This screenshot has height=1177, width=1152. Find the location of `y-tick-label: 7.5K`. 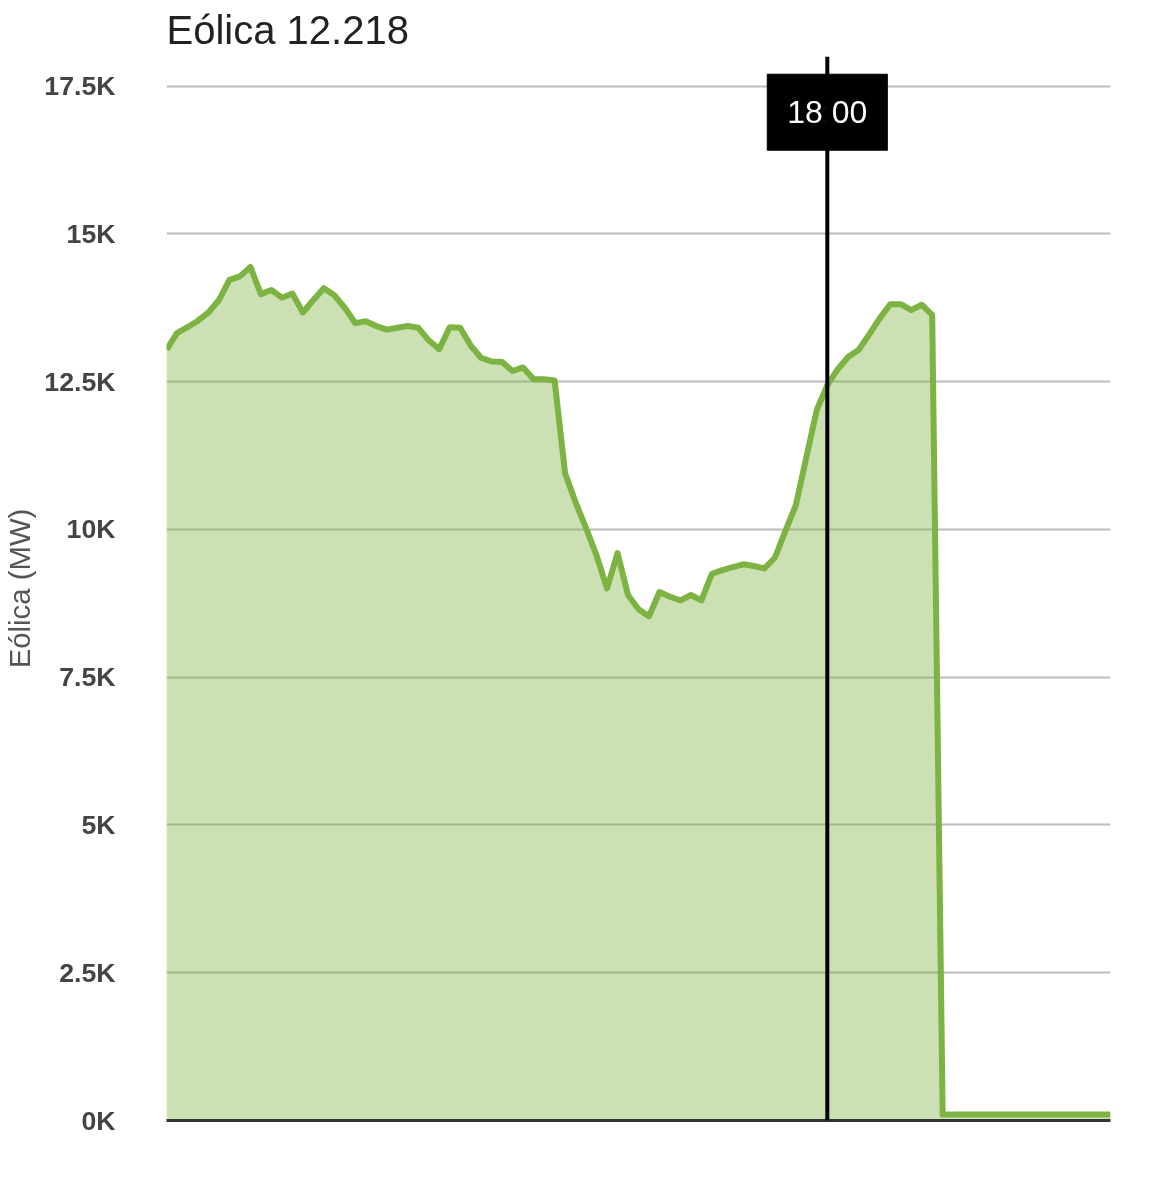

y-tick-label: 7.5K is located at coordinates (87, 677).